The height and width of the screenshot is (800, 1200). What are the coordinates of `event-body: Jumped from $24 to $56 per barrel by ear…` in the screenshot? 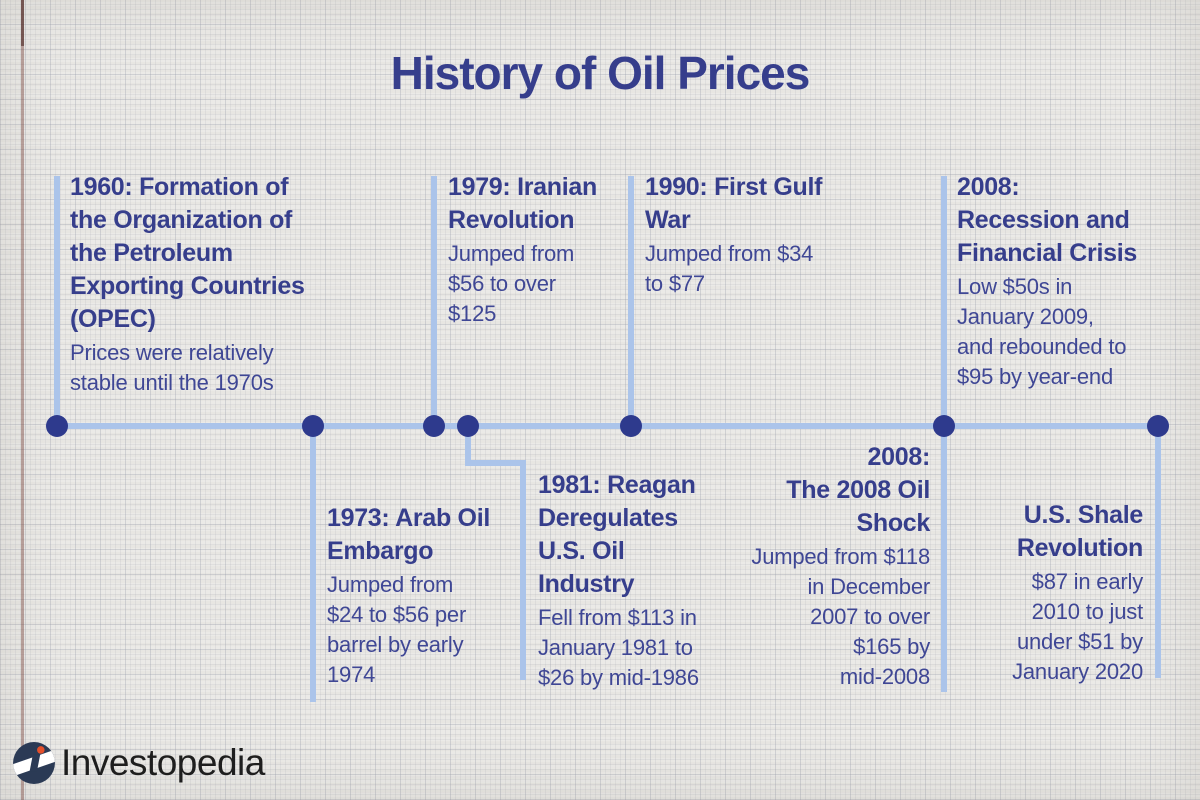 It's located at (397, 629).